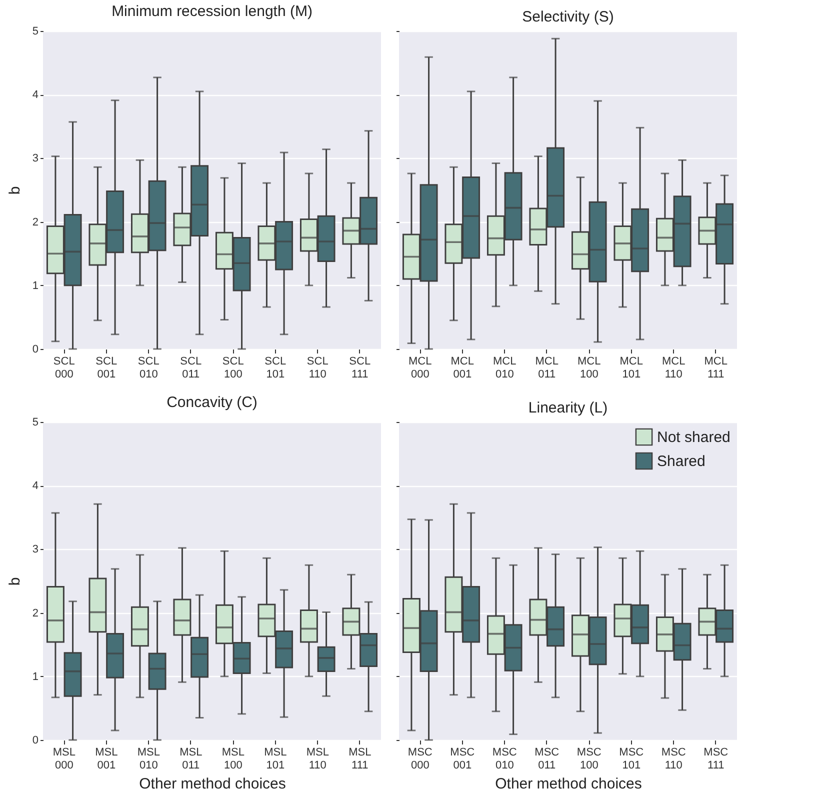 This screenshot has height=811, width=818. What do you see at coordinates (317, 759) in the screenshot?
I see `x-tick-label: MSL 110` at bounding box center [317, 759].